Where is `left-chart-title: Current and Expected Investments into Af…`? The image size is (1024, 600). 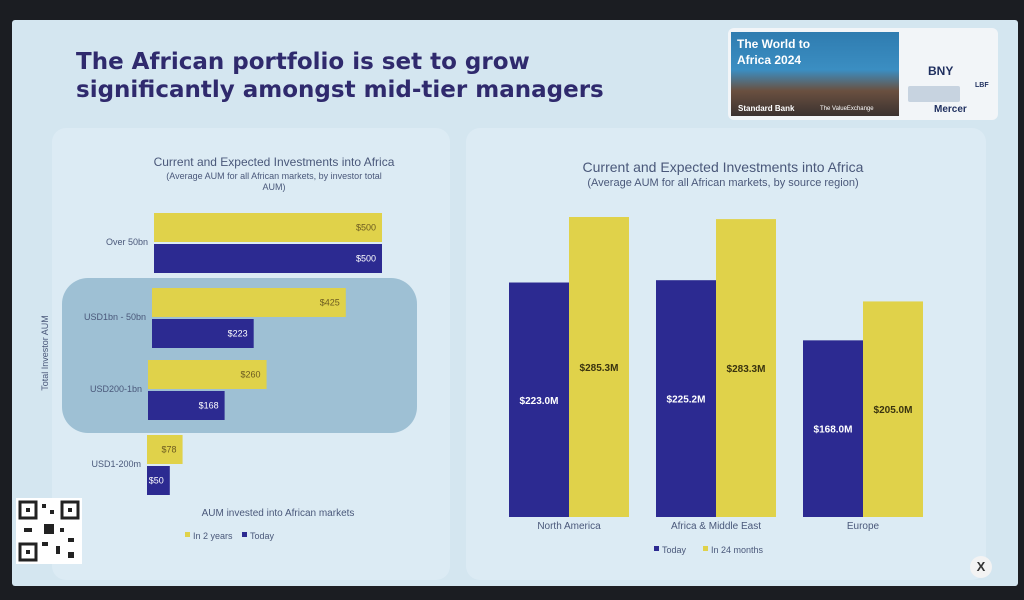
left-chart-title: Current and Expected Investments into Af… is located at coordinates (274, 162).